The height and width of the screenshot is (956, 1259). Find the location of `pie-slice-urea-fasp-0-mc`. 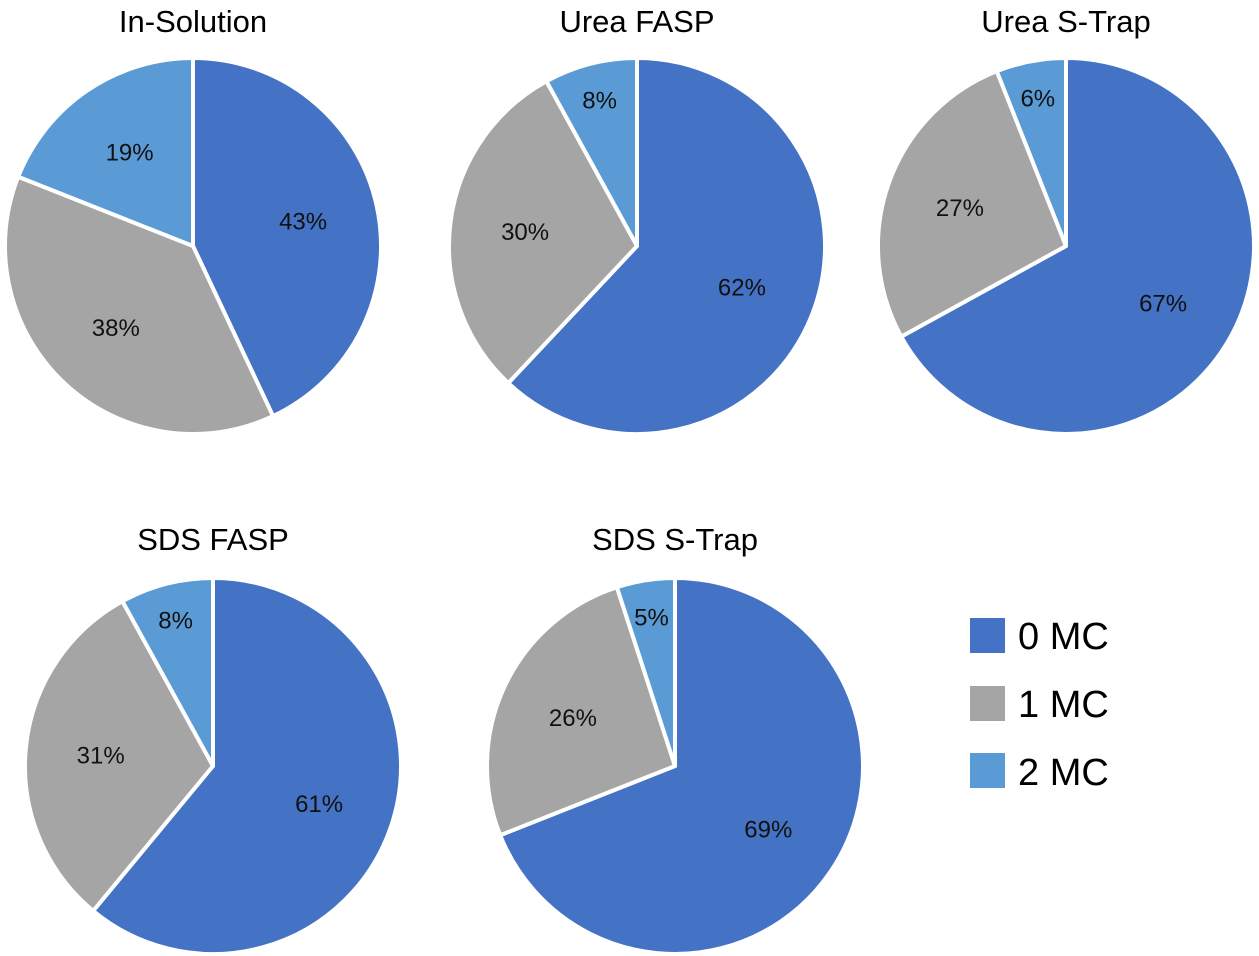

pie-slice-urea-fasp-0-mc is located at coordinates (666, 246).